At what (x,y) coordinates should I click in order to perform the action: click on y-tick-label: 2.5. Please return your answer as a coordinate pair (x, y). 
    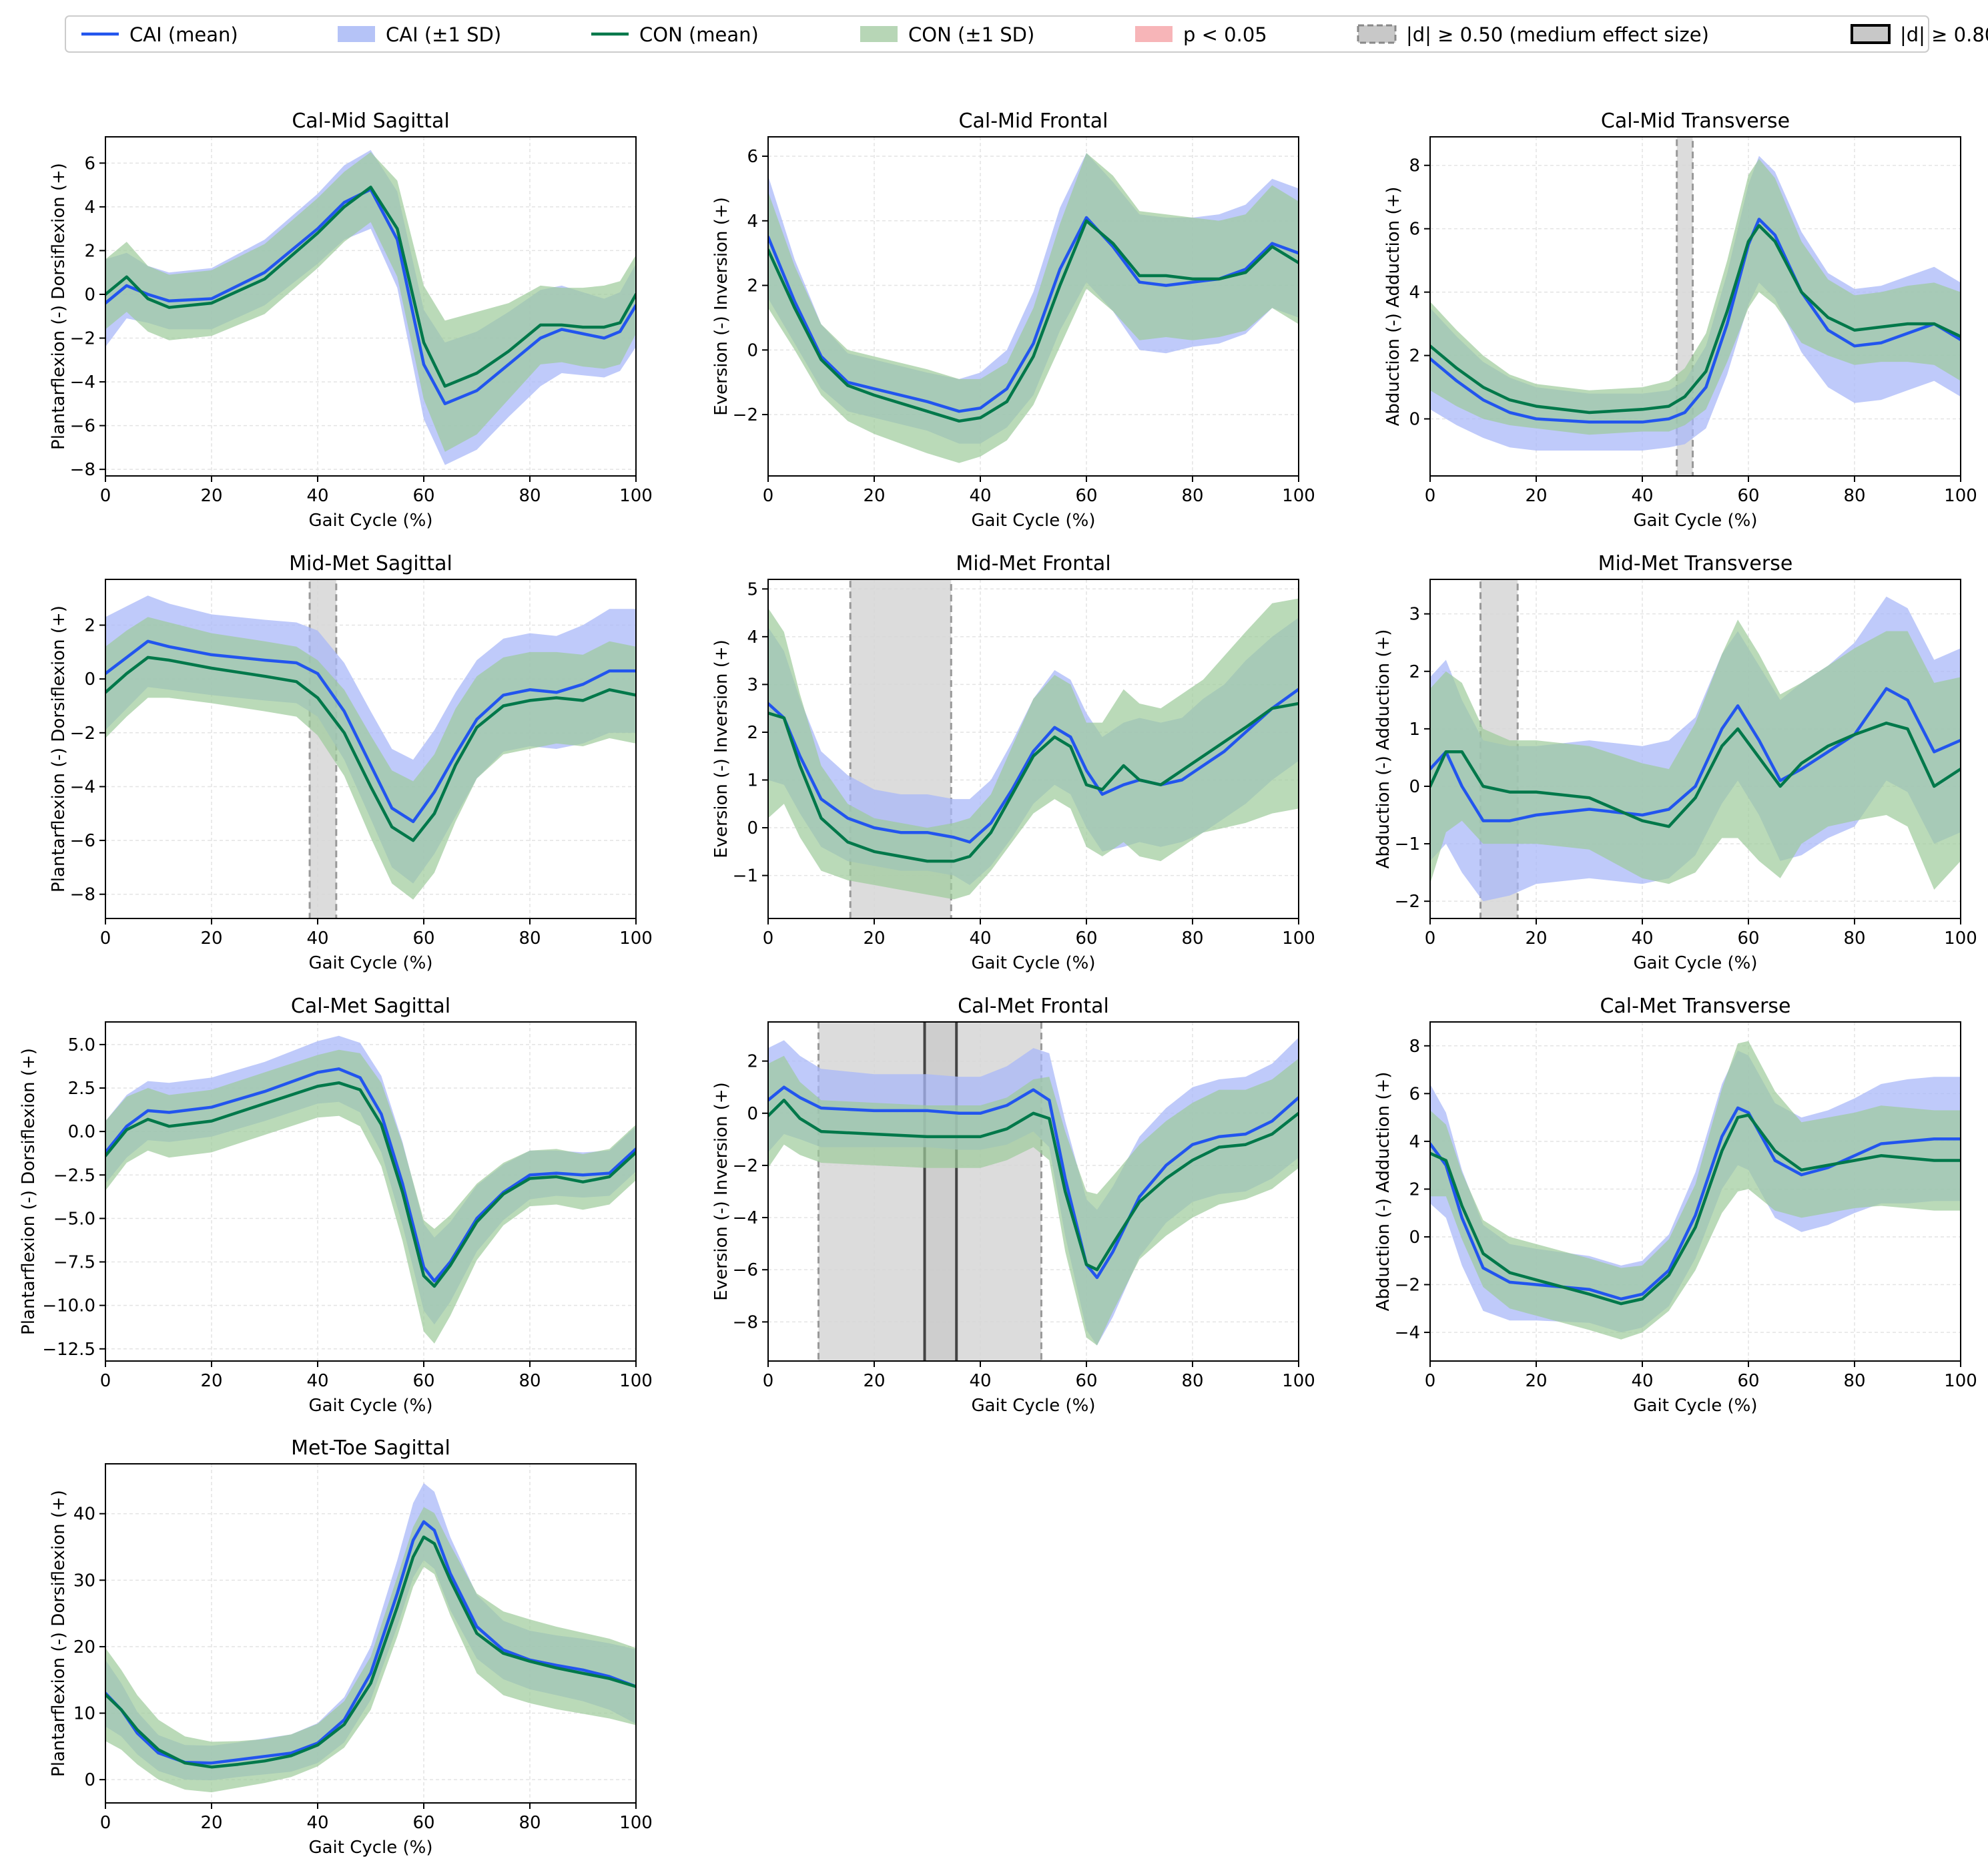
    Looking at the image, I should click on (81, 1089).